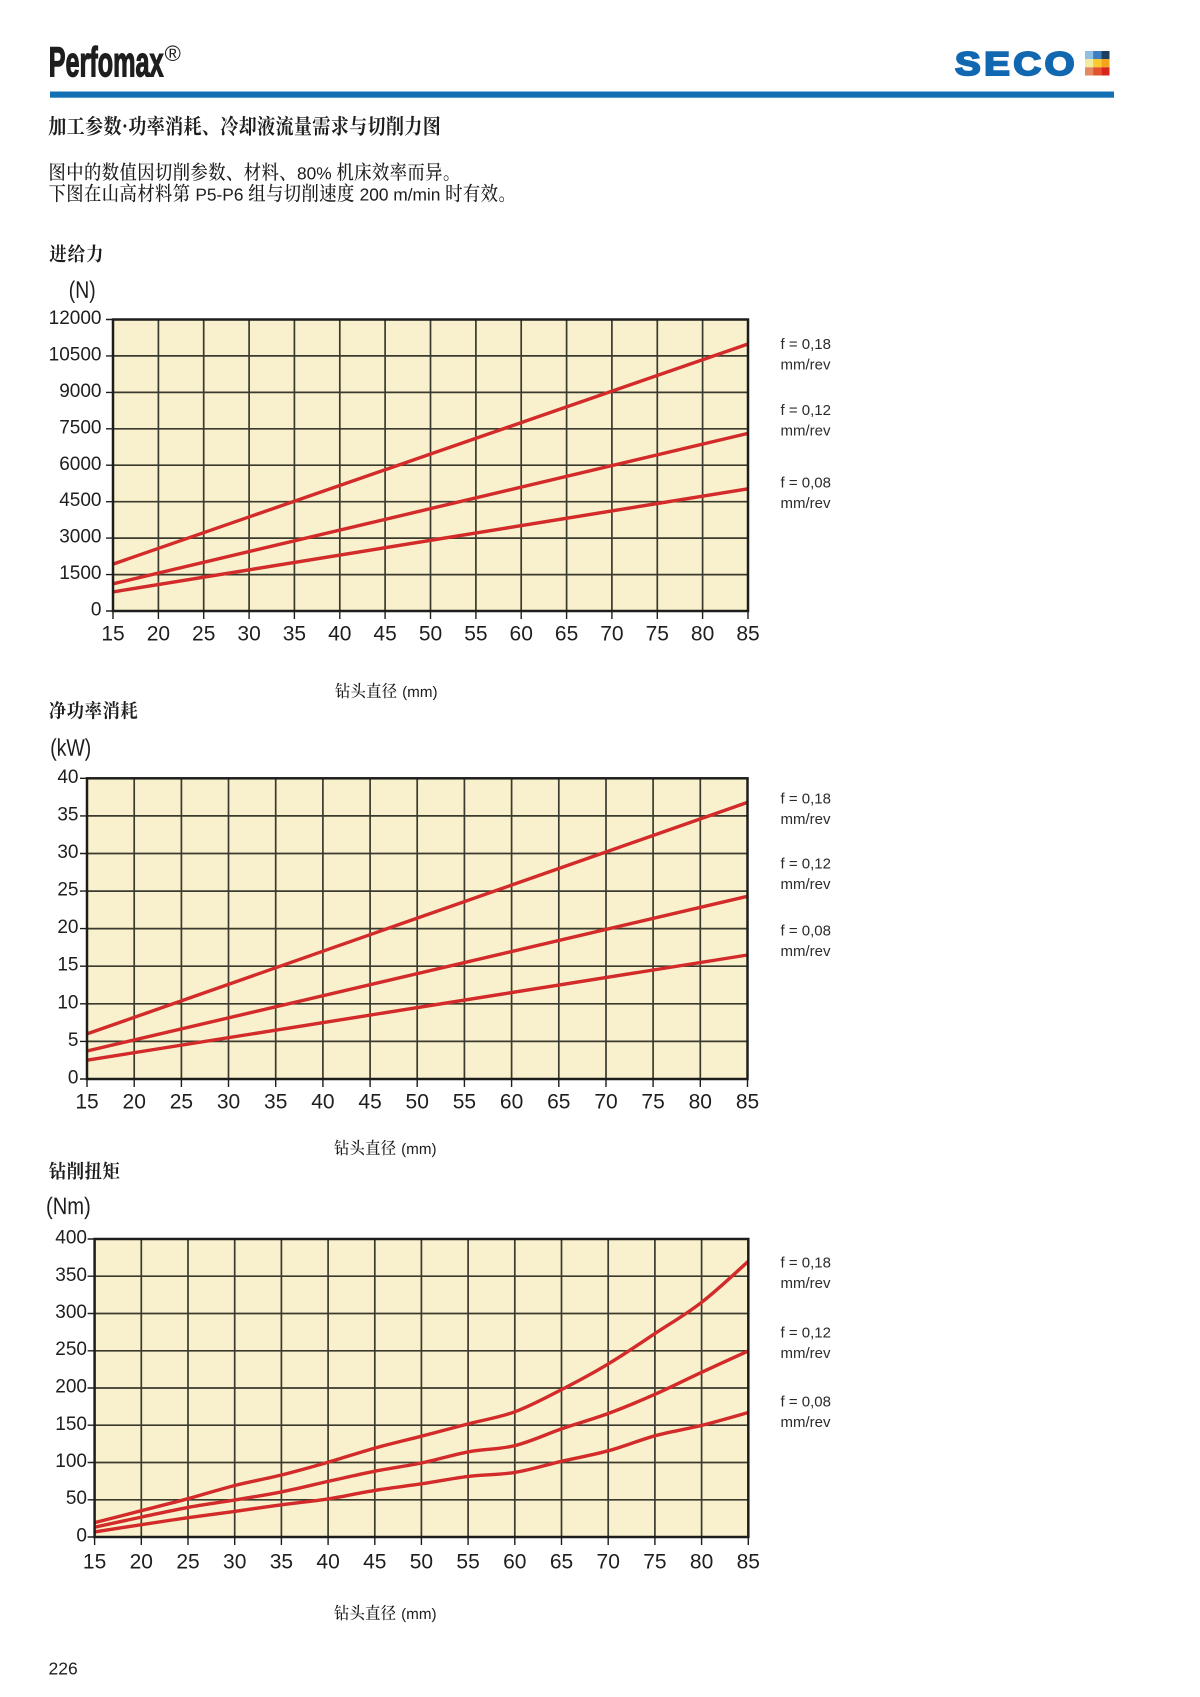 The width and height of the screenshot is (1200, 1697). What do you see at coordinates (71, 1424) in the screenshot?
I see `svg-text: 150` at bounding box center [71, 1424].